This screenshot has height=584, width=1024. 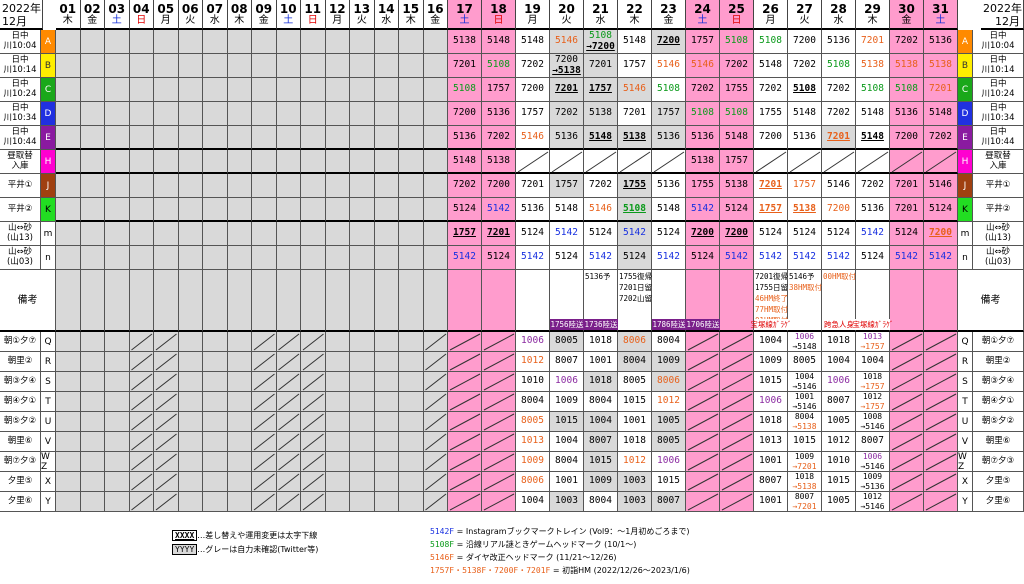 What do you see at coordinates (838, 208) in the screenshot?
I see `train-number: 7200` at bounding box center [838, 208].